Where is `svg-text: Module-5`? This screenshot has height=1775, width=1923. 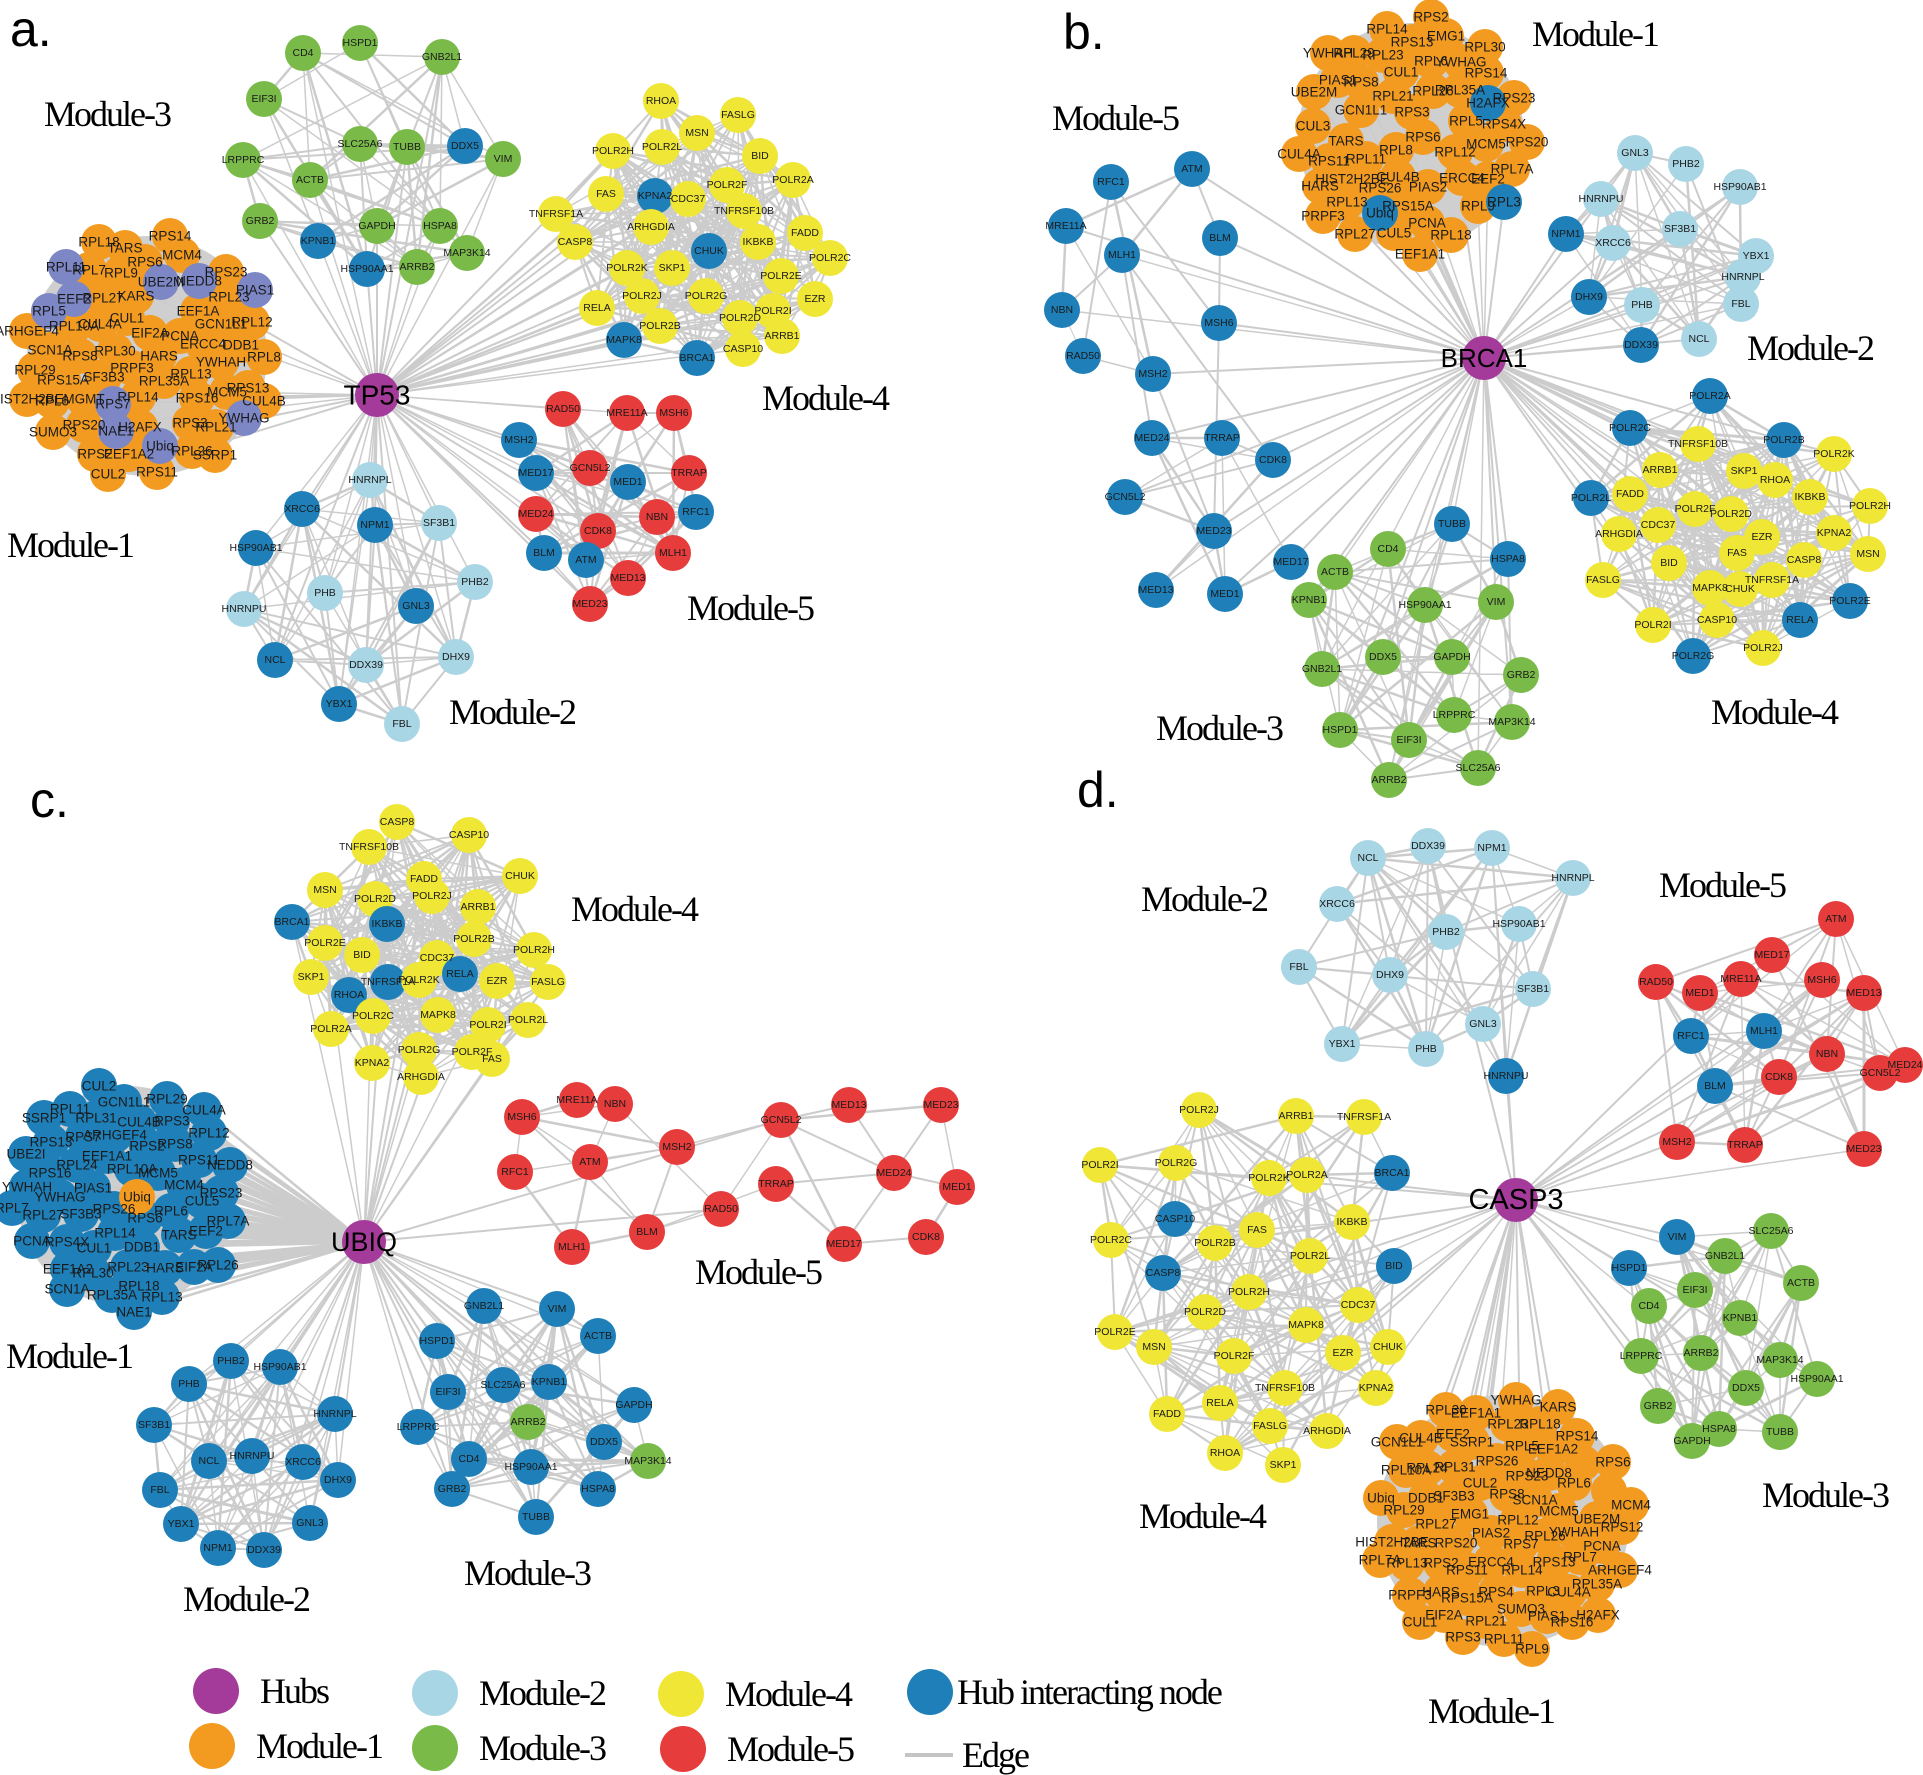 svg-text: Module-5 is located at coordinates (758, 1272).